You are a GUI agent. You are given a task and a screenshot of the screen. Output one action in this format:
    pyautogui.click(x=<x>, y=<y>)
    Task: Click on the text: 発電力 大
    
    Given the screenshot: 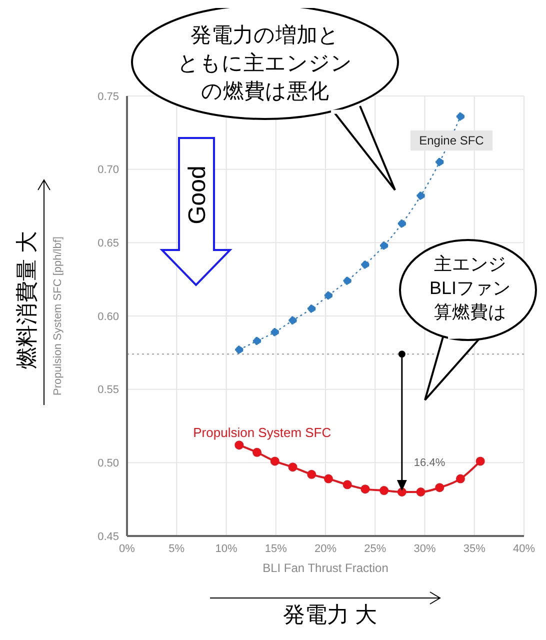 What is the action you would take?
    pyautogui.click(x=330, y=614)
    